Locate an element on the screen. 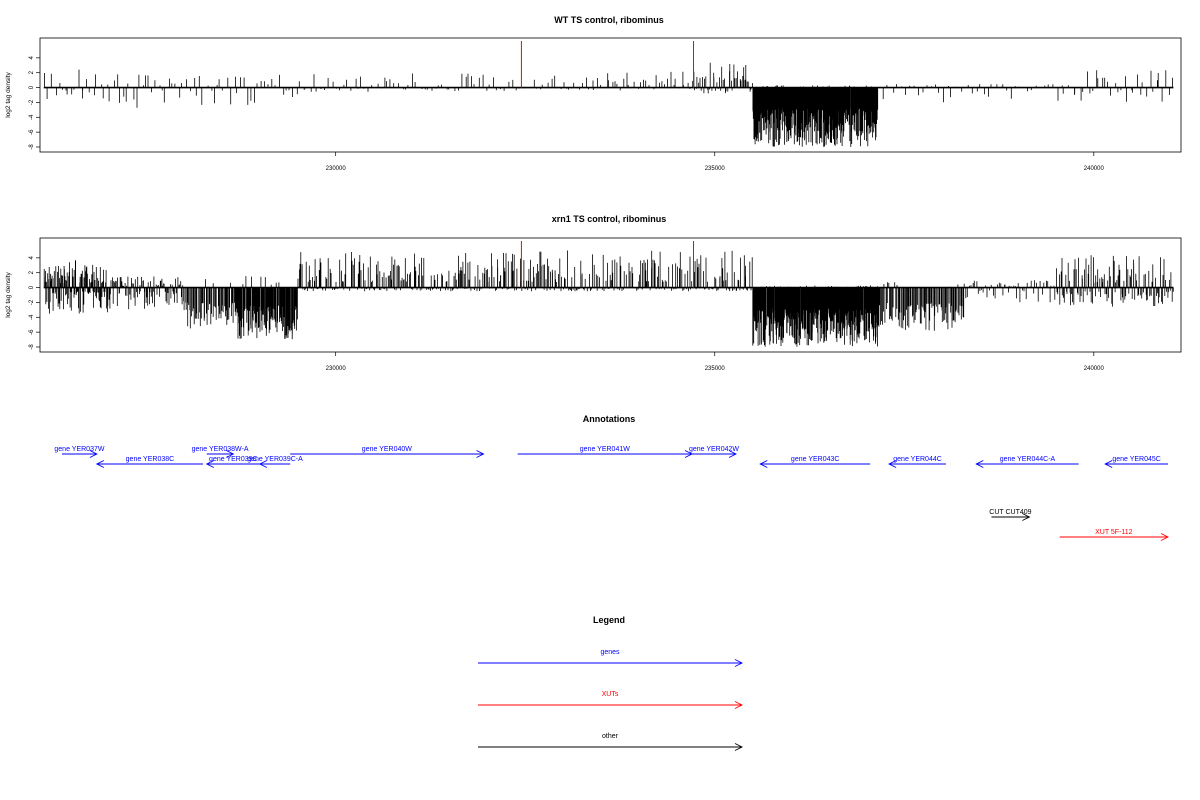 The width and height of the screenshot is (1200, 800). feature-label: CUT CUT409 is located at coordinates (1010, 512).